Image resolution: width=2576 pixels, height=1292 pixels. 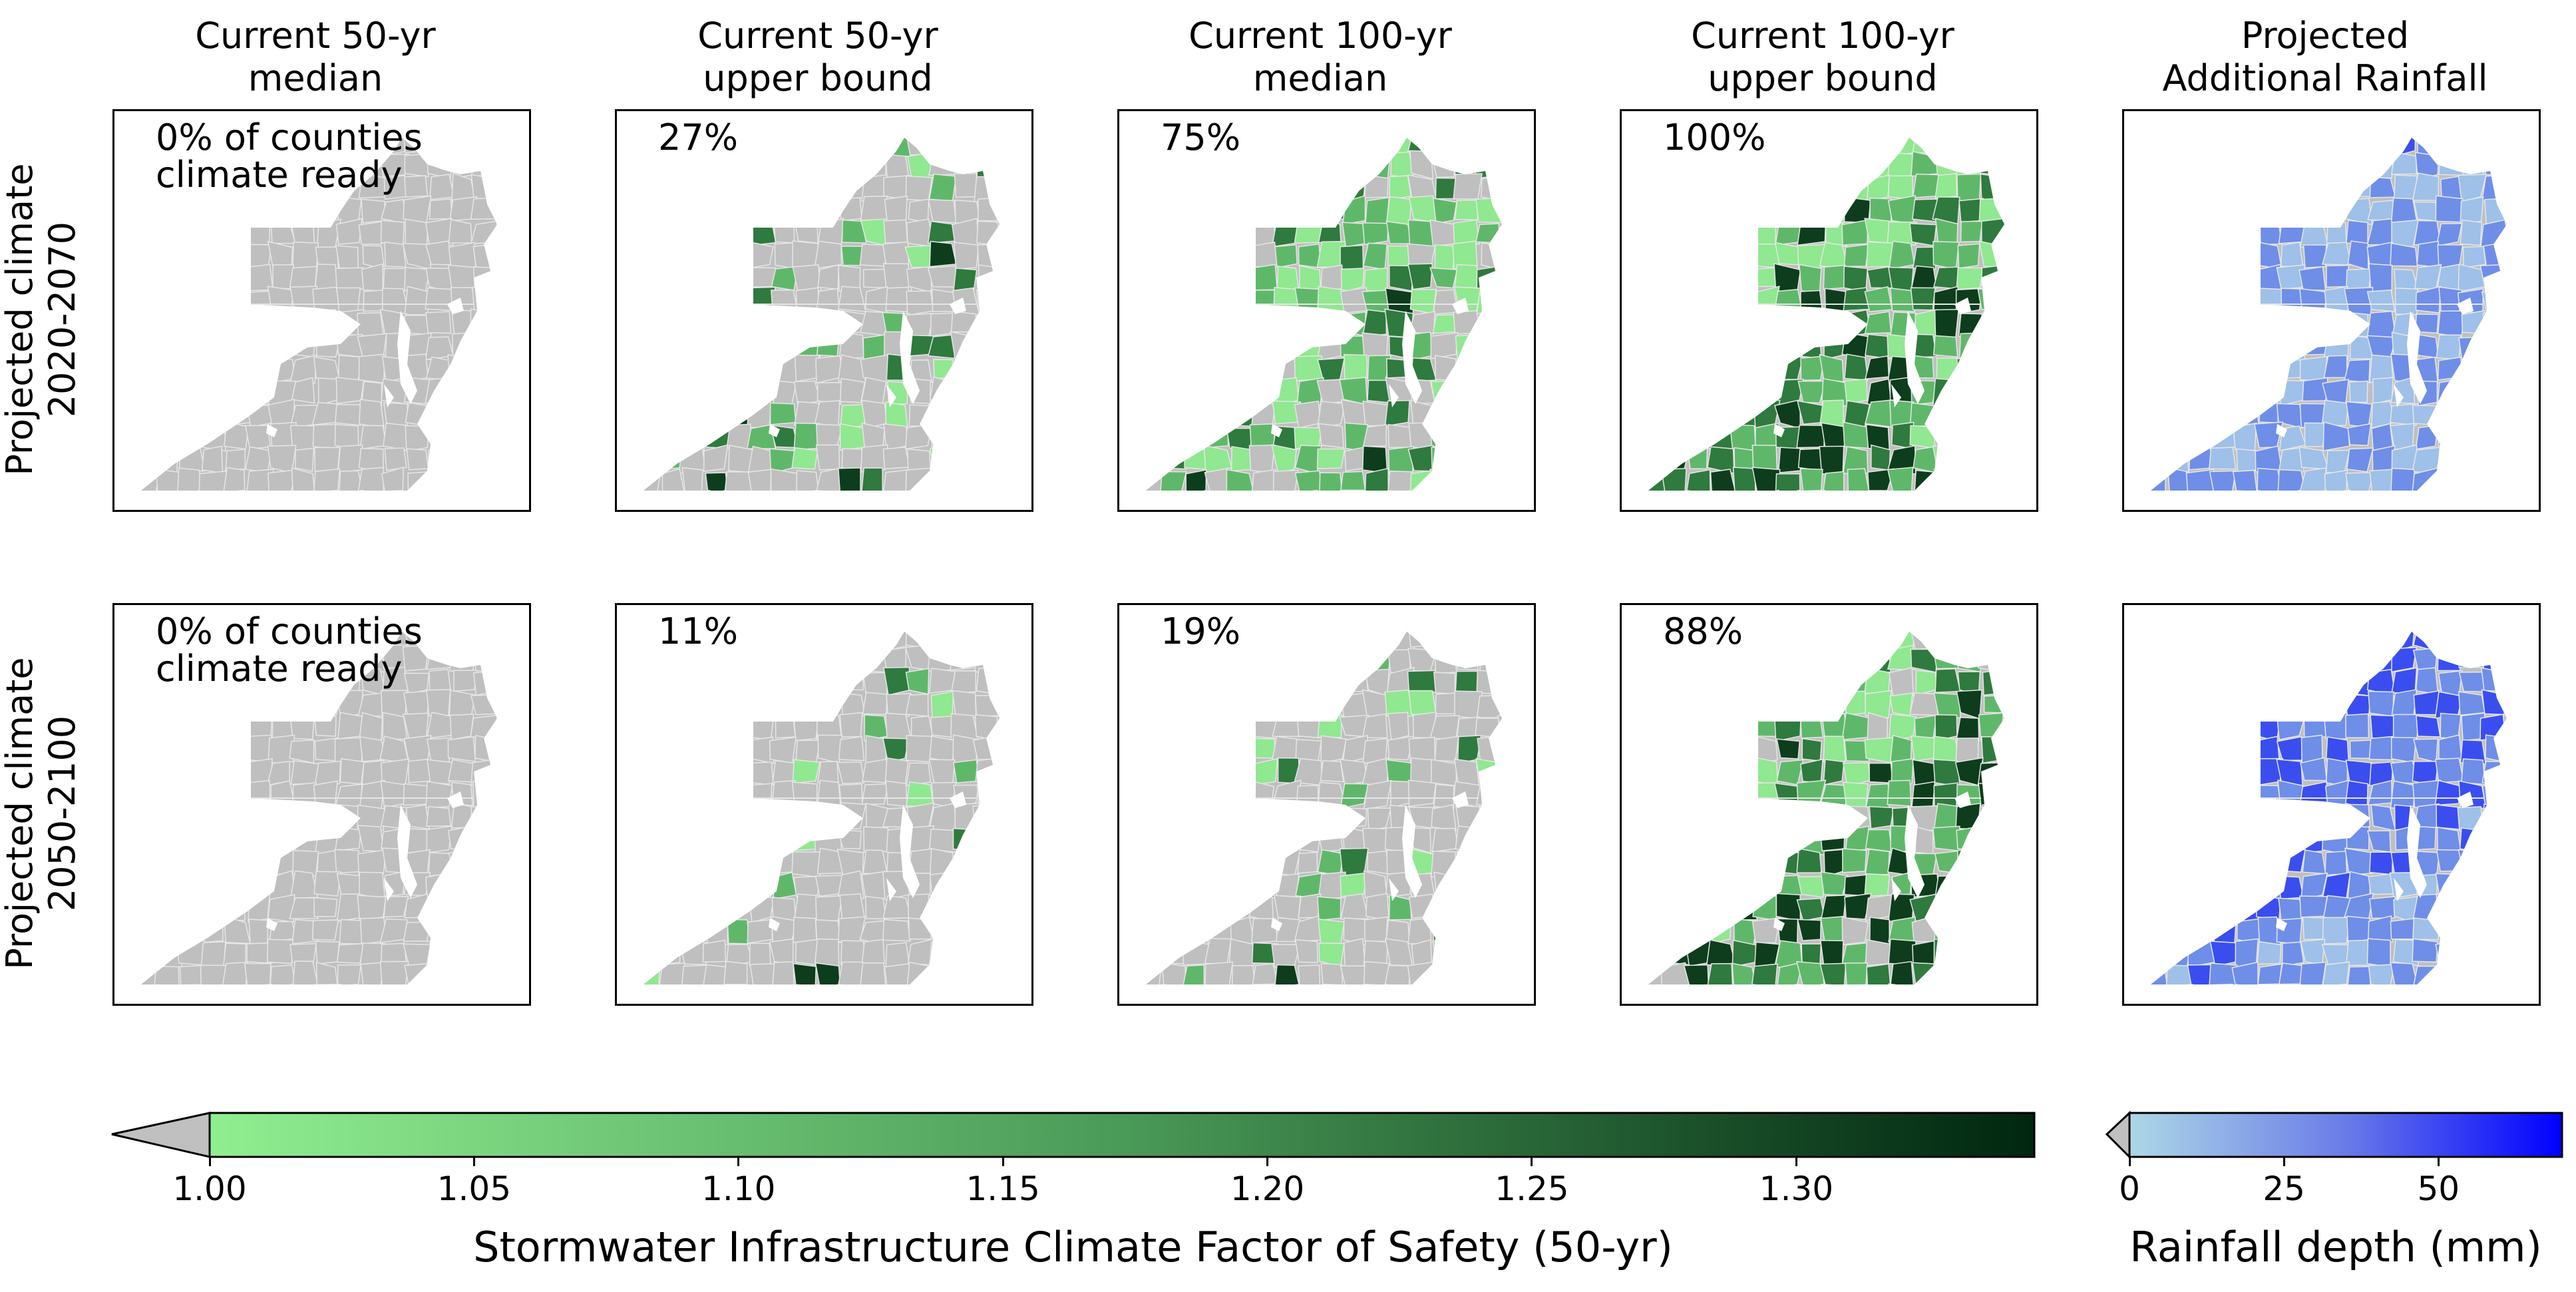 I want to click on climate-ready-percent: 19%, so click(x=1201, y=631).